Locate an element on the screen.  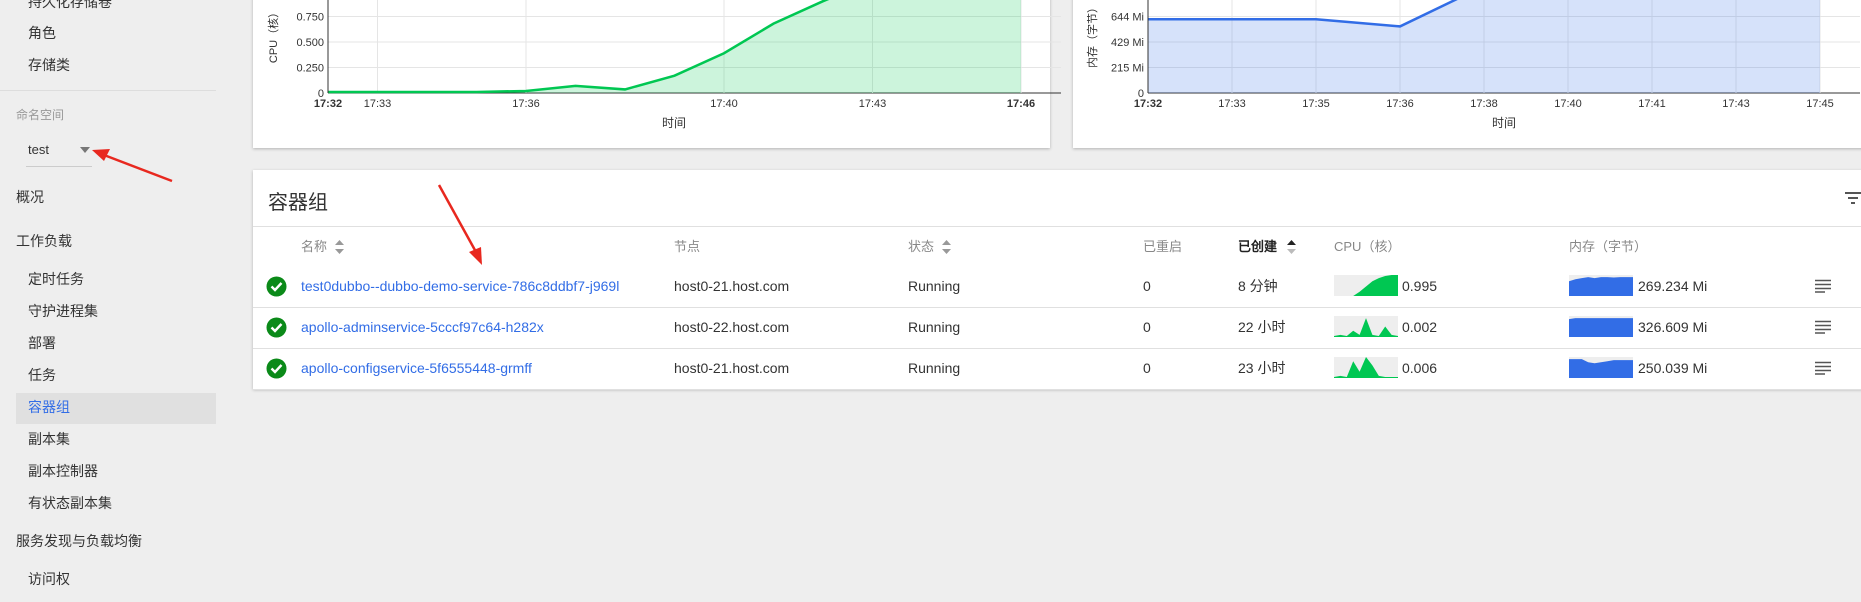
node: host0-22.host.com is located at coordinates (732, 327).